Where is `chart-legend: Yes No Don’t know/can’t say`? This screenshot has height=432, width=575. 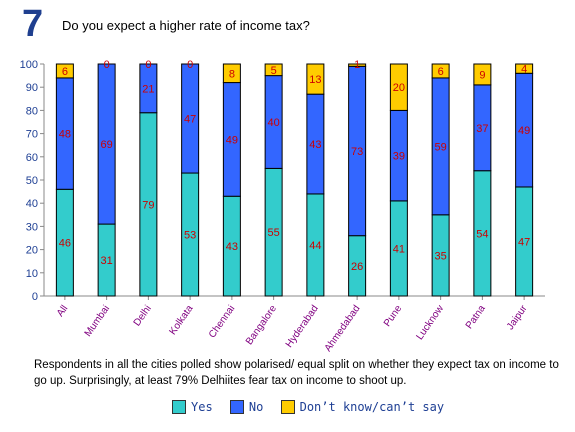 chart-legend: Yes No Don’t know/can’t say is located at coordinates (313, 410).